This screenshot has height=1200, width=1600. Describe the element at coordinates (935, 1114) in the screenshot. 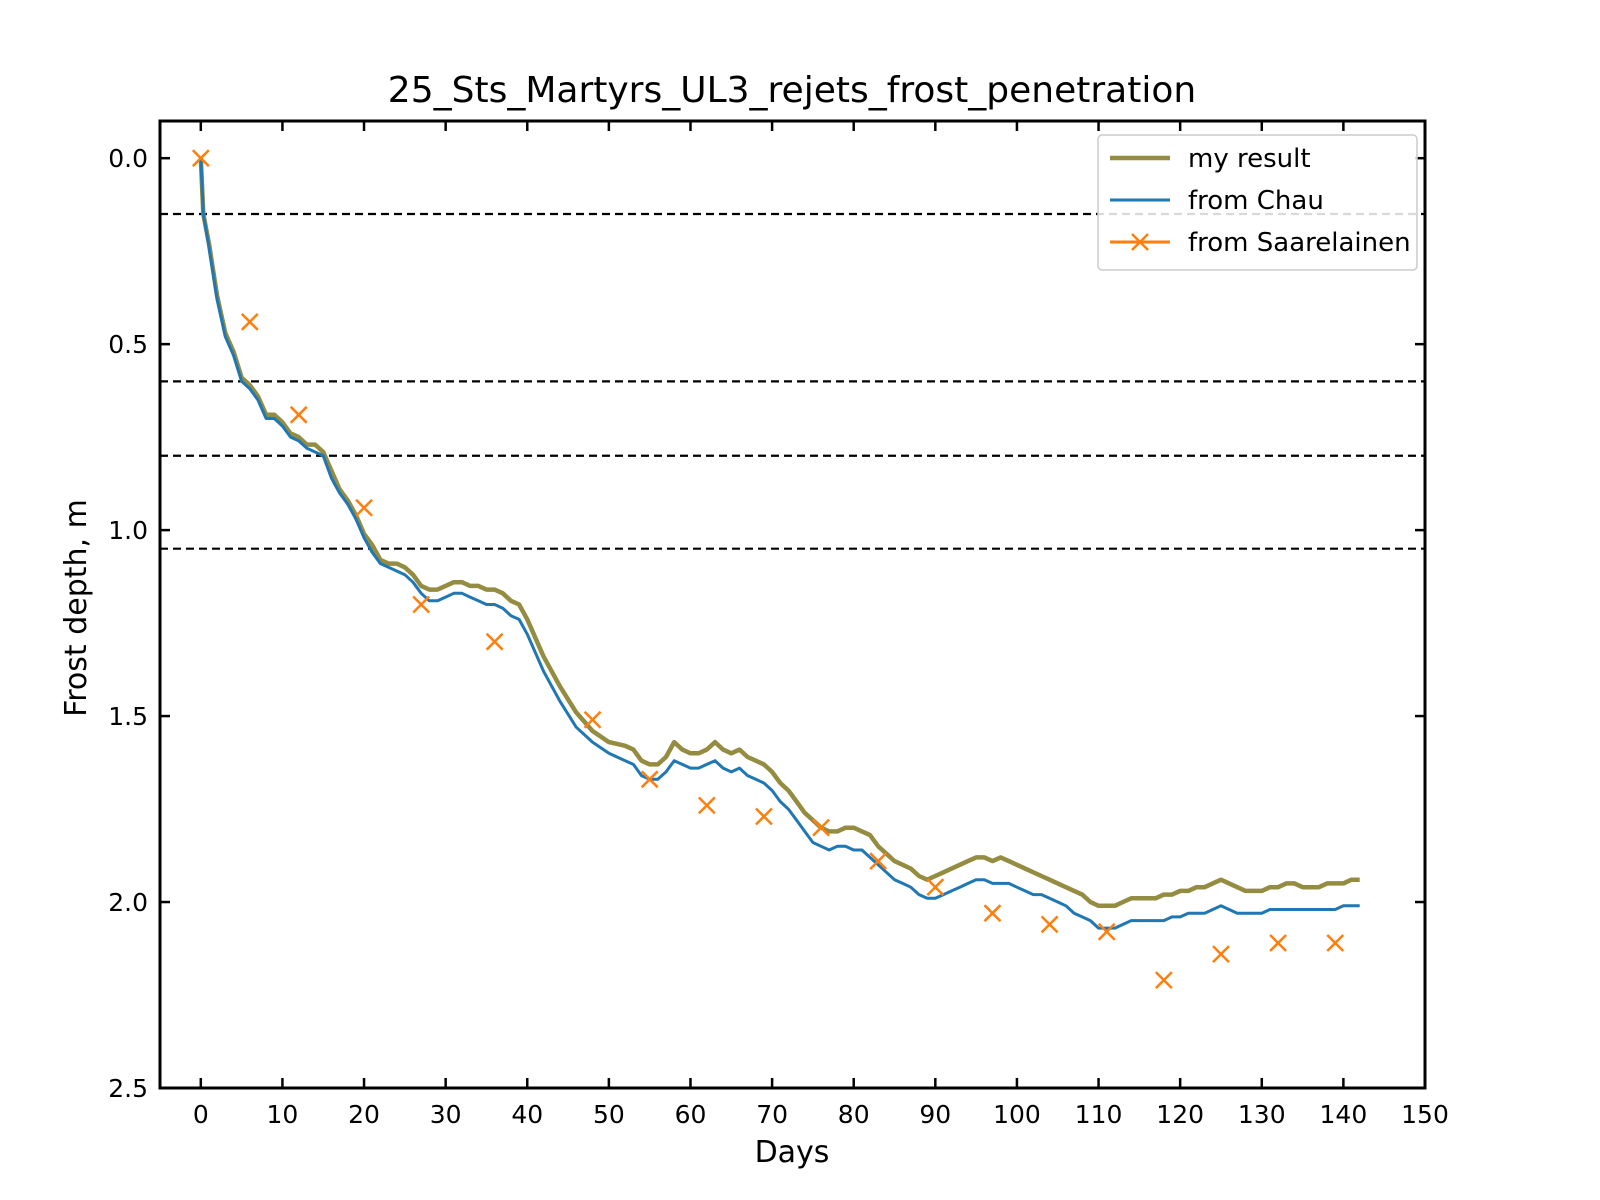

I see `x-tick-label: 90` at that location.